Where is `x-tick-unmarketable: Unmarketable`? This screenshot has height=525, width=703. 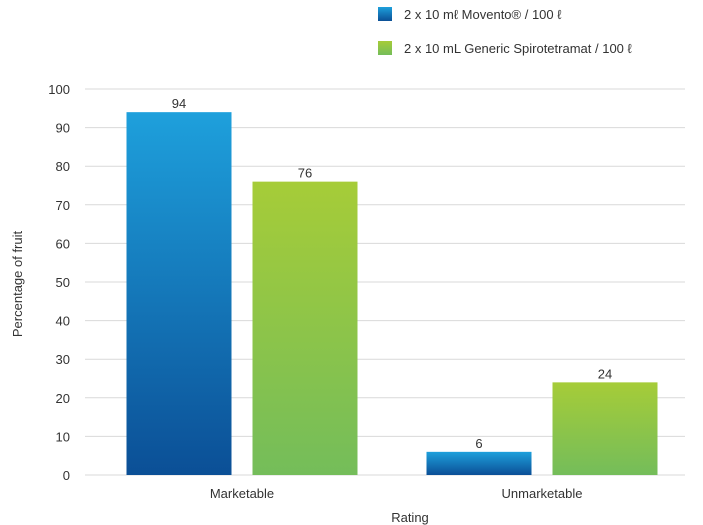
x-tick-unmarketable: Unmarketable is located at coordinates (542, 493).